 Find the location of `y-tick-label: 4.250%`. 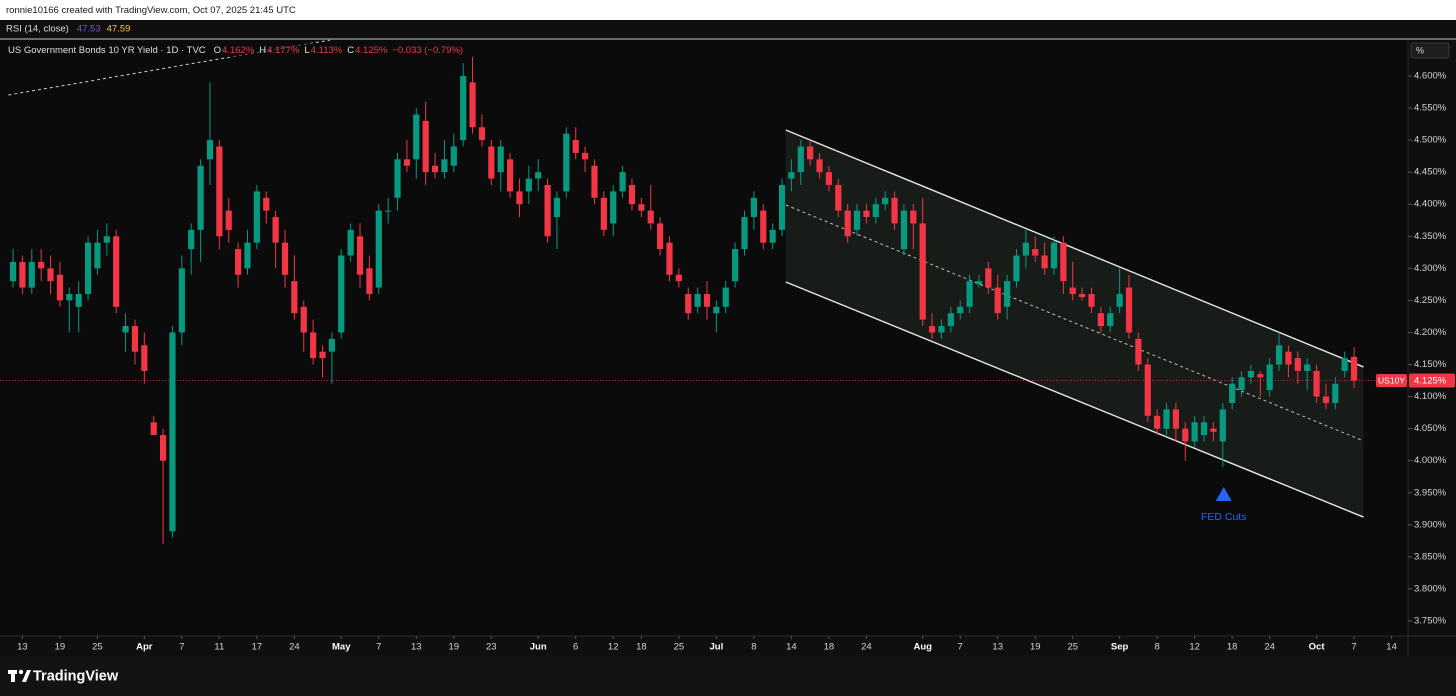

y-tick-label: 4.250% is located at coordinates (1430, 300).